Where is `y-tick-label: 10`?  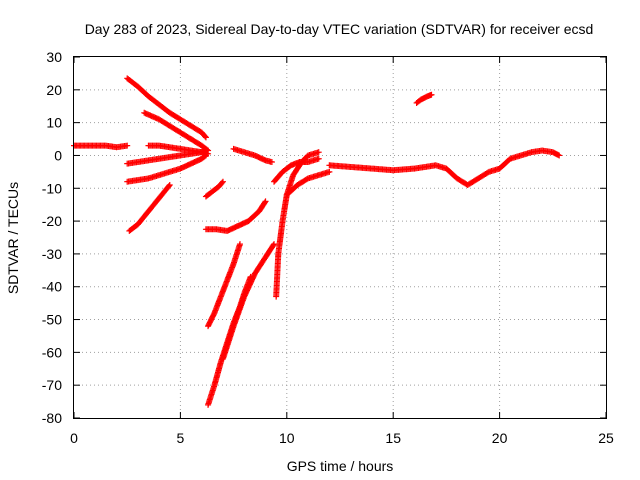
y-tick-label: 10 is located at coordinates (54, 123).